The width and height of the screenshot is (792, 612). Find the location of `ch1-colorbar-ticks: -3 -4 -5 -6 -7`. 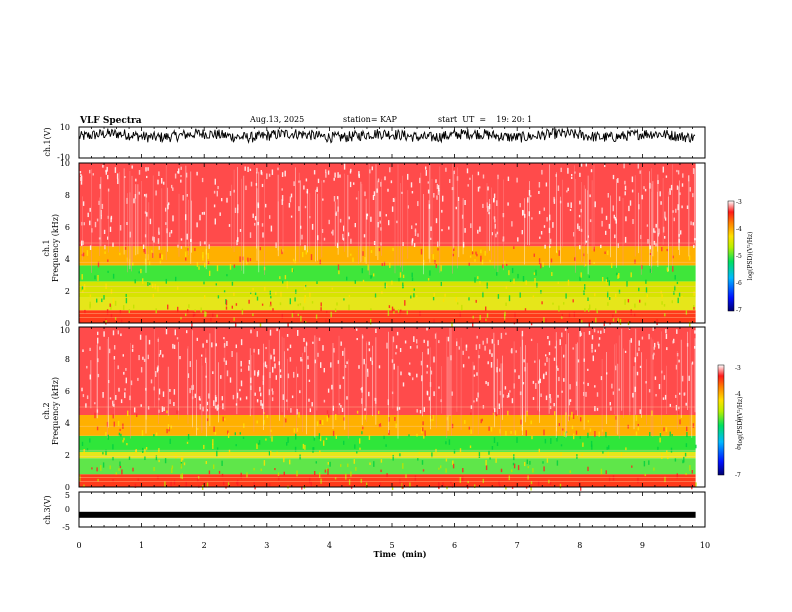

ch1-colorbar-ticks: -3 -4 -5 -6 -7 is located at coordinates (739, 256).